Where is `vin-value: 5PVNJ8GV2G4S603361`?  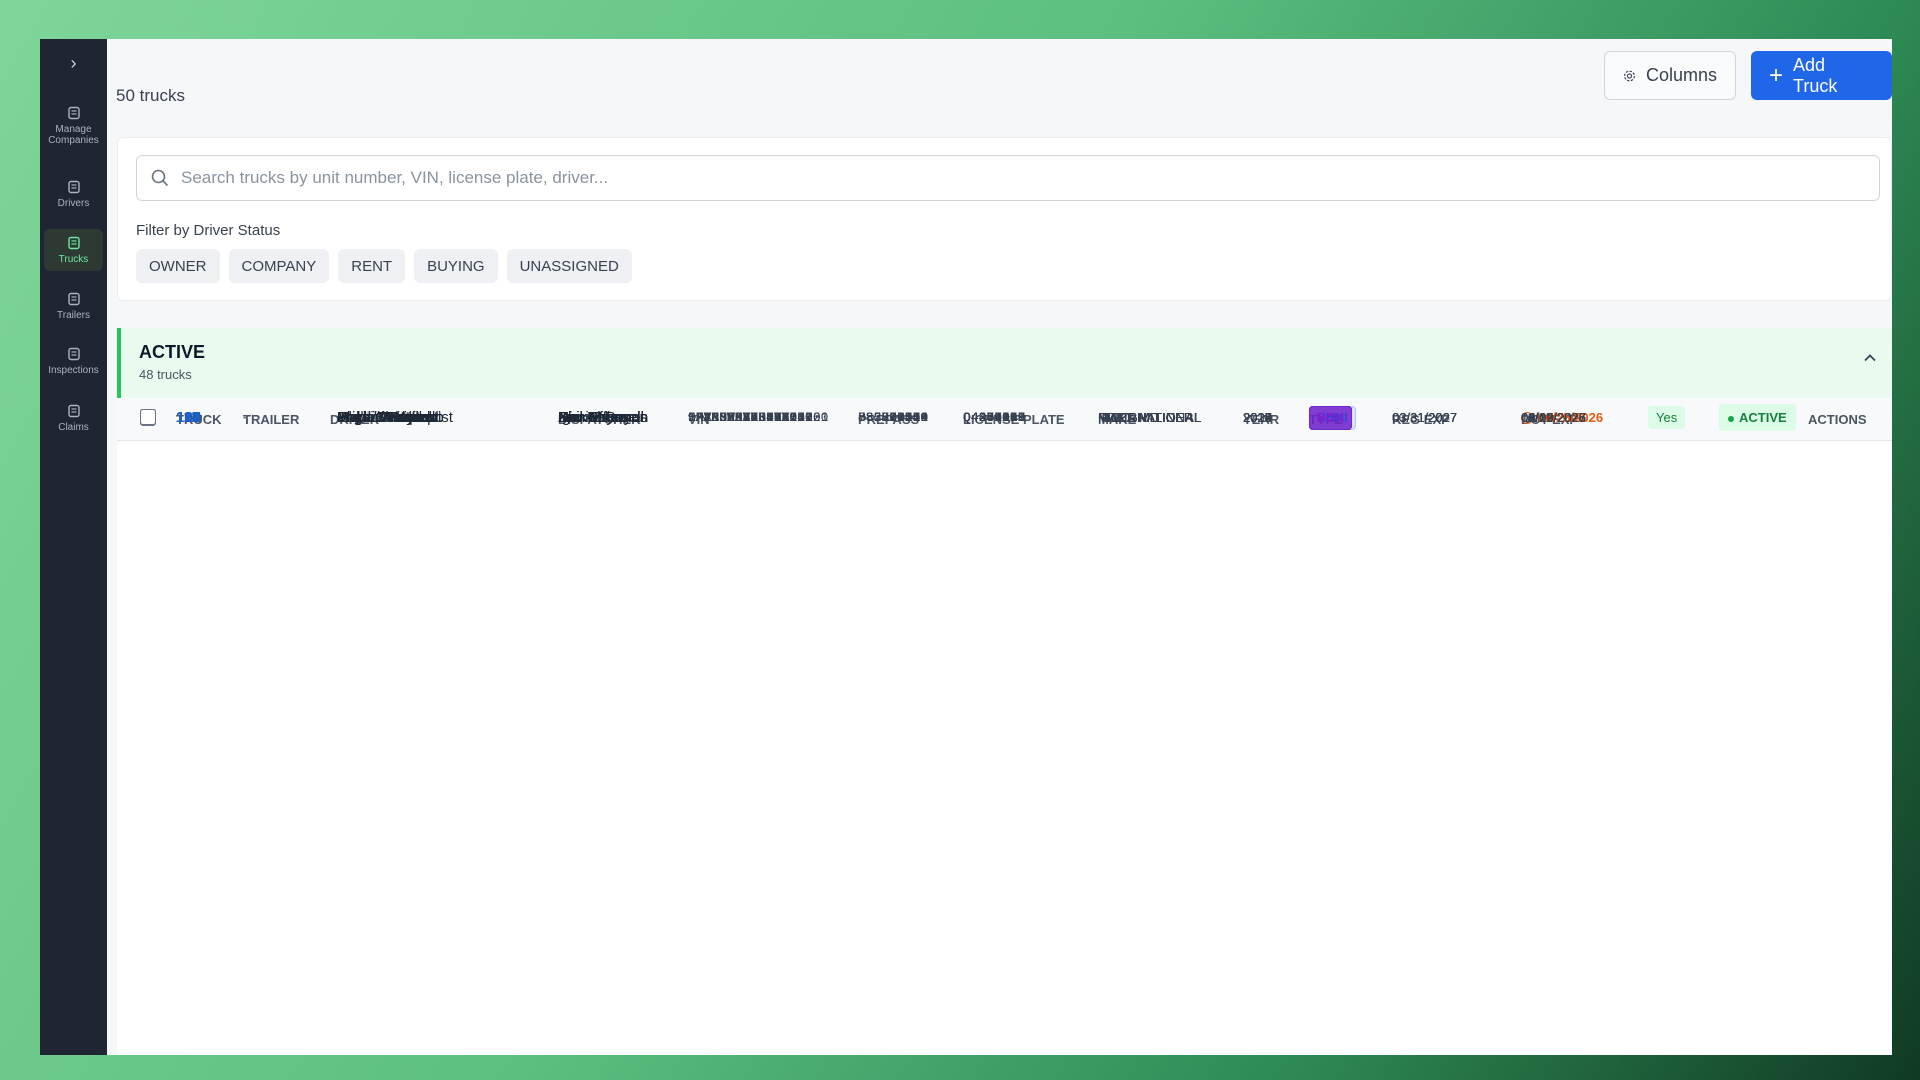
vin-value: 5PVNJ8GV2G4S603361 is located at coordinates (758, 418).